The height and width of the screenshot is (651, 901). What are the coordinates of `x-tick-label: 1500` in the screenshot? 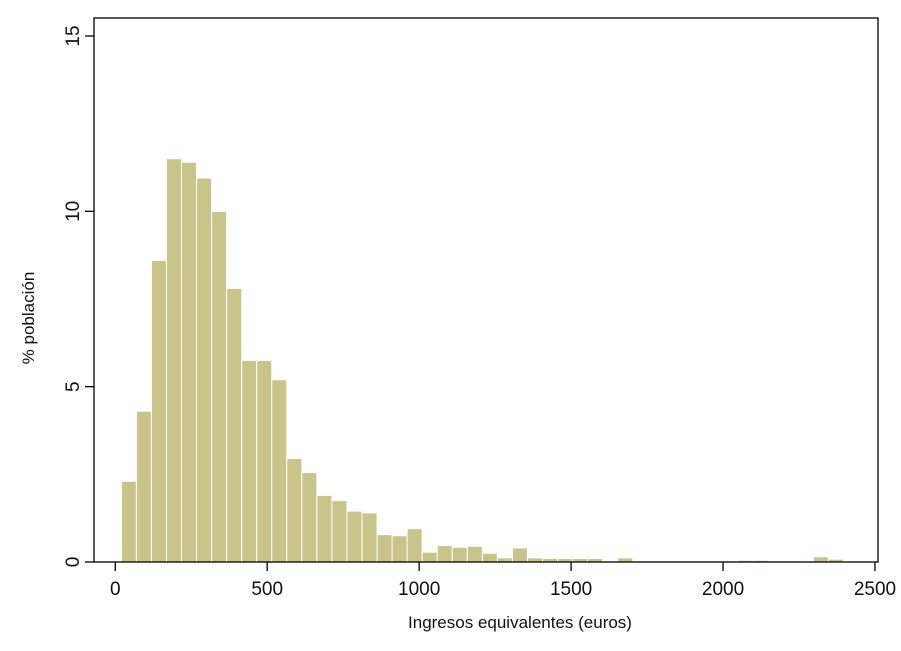 It's located at (571, 589).